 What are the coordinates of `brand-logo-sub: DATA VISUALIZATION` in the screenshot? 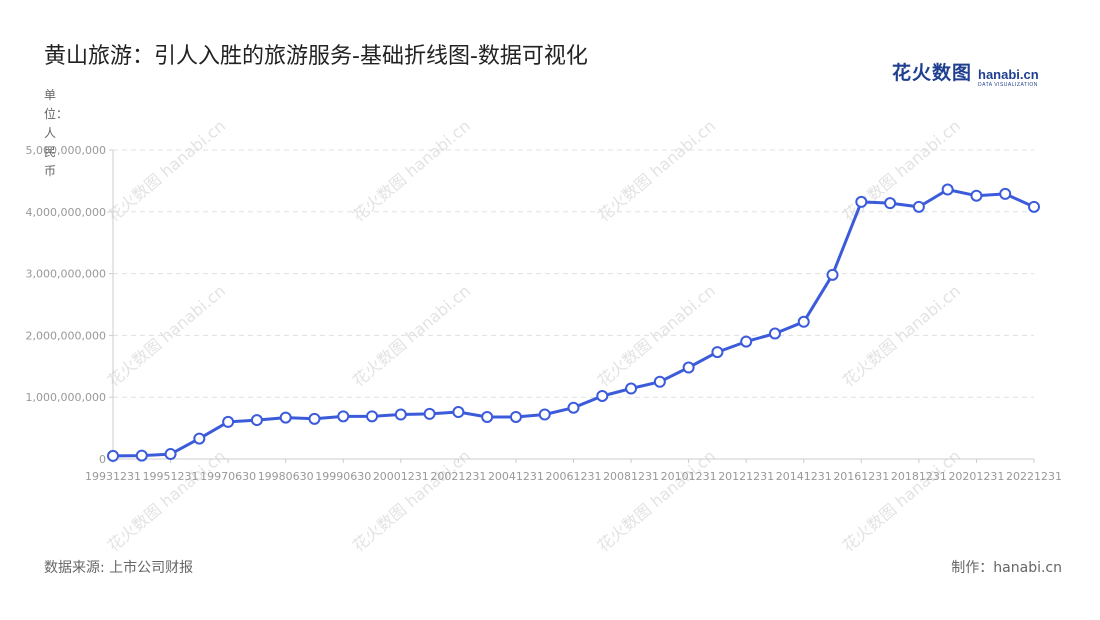 It's located at (1008, 85).